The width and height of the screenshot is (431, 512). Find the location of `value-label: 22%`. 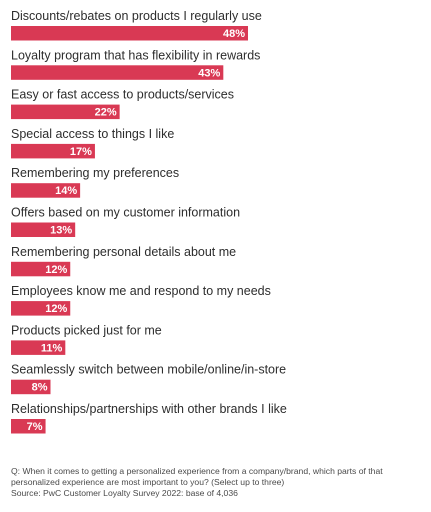

value-label: 22% is located at coordinates (106, 113).